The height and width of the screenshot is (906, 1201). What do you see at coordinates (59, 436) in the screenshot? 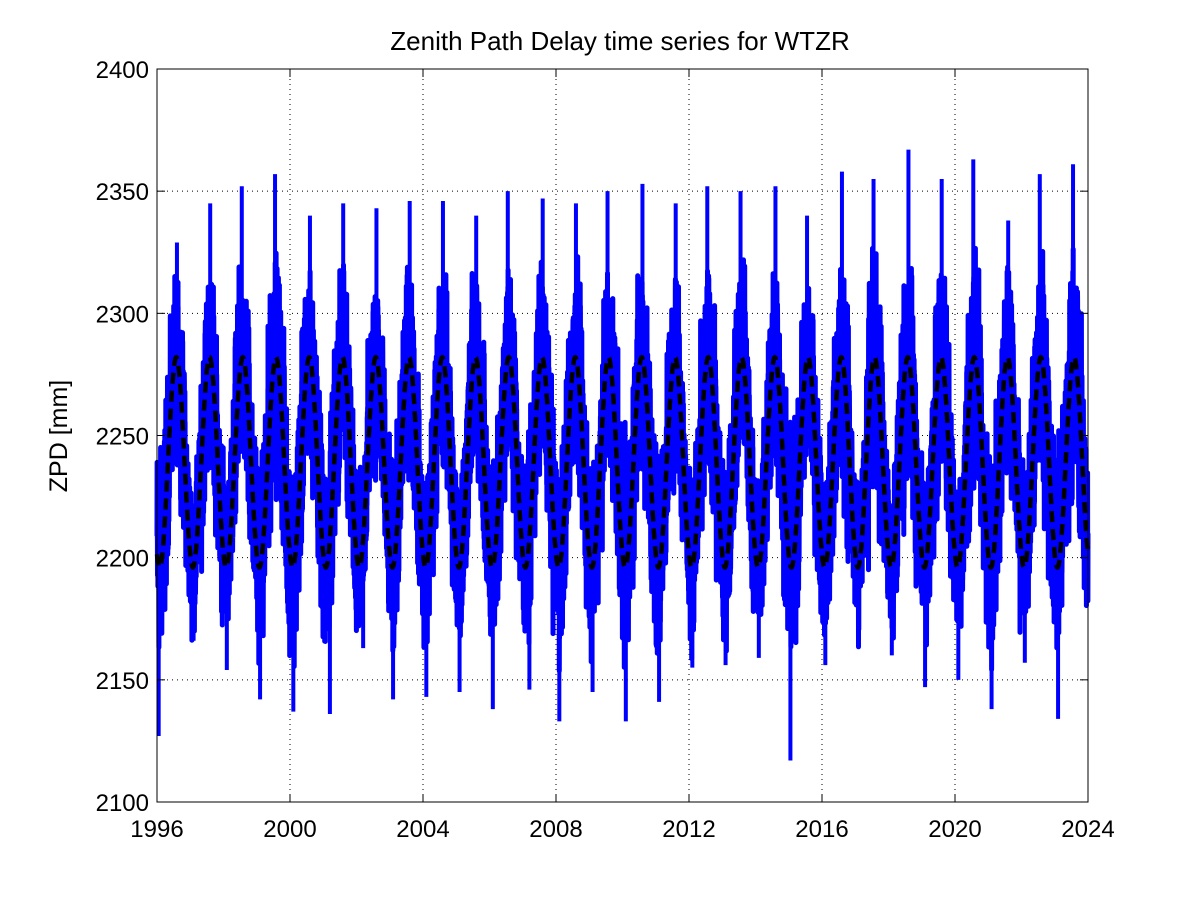
I see `y-axis-label: ZPD [mm]` at bounding box center [59, 436].